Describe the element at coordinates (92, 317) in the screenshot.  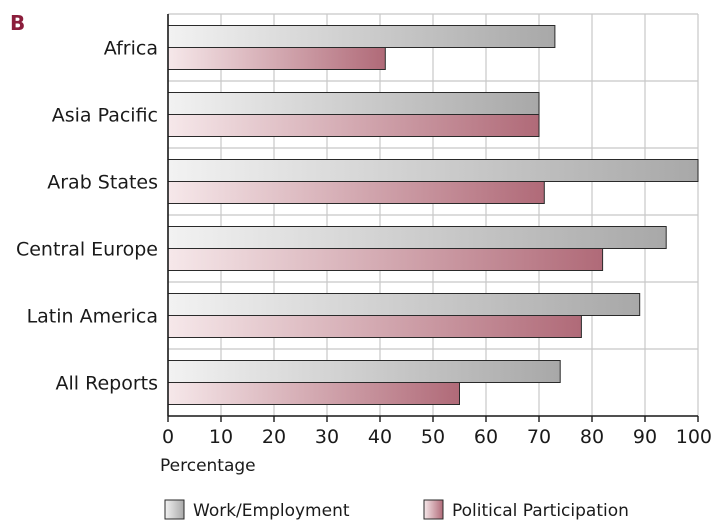
I see `category-label: Latin America` at that location.